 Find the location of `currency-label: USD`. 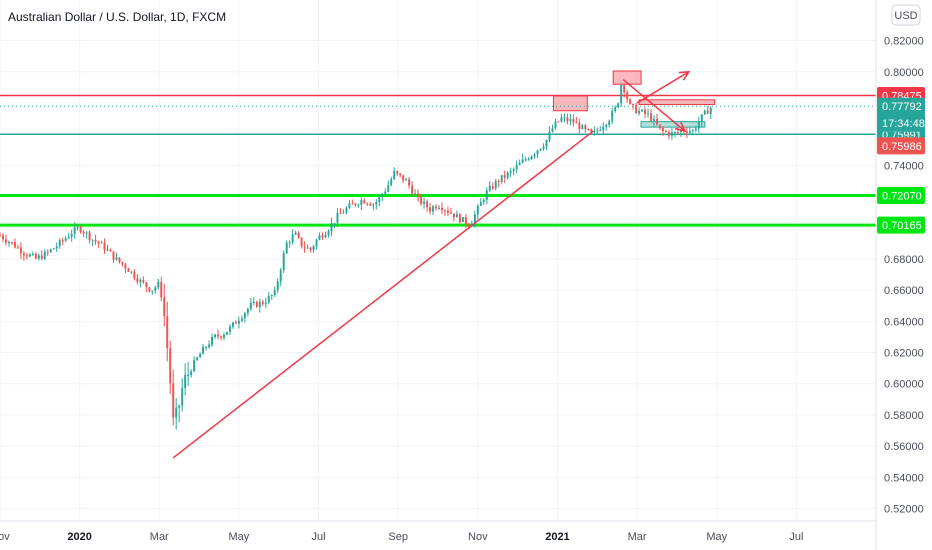

currency-label: USD is located at coordinates (905, 16).